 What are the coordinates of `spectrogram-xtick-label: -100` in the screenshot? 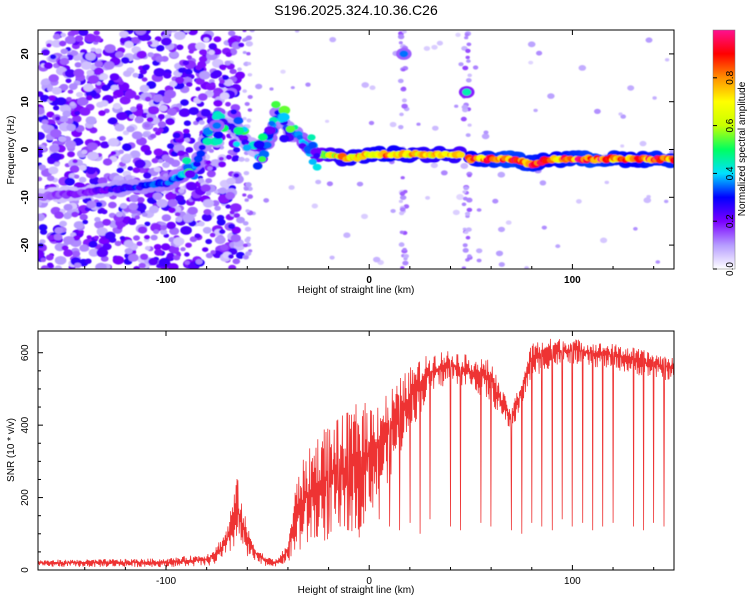 It's located at (166, 280).